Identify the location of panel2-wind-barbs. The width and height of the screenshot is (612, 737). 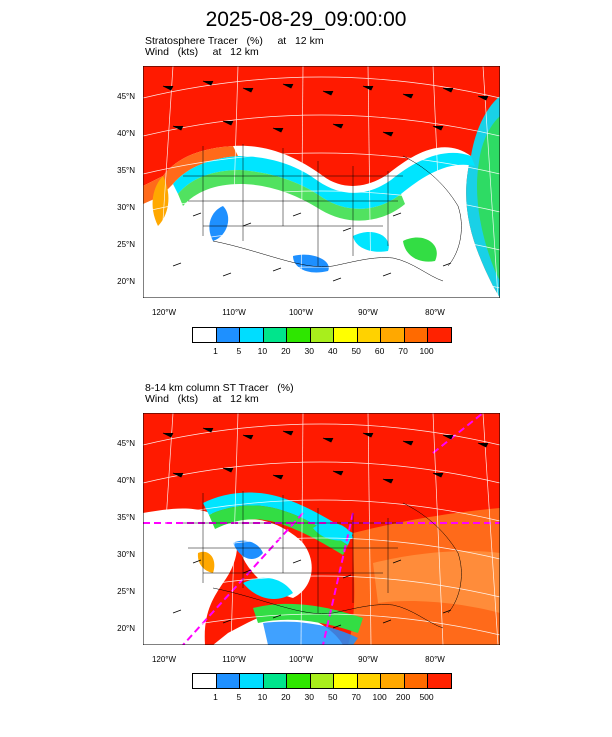
(325, 528).